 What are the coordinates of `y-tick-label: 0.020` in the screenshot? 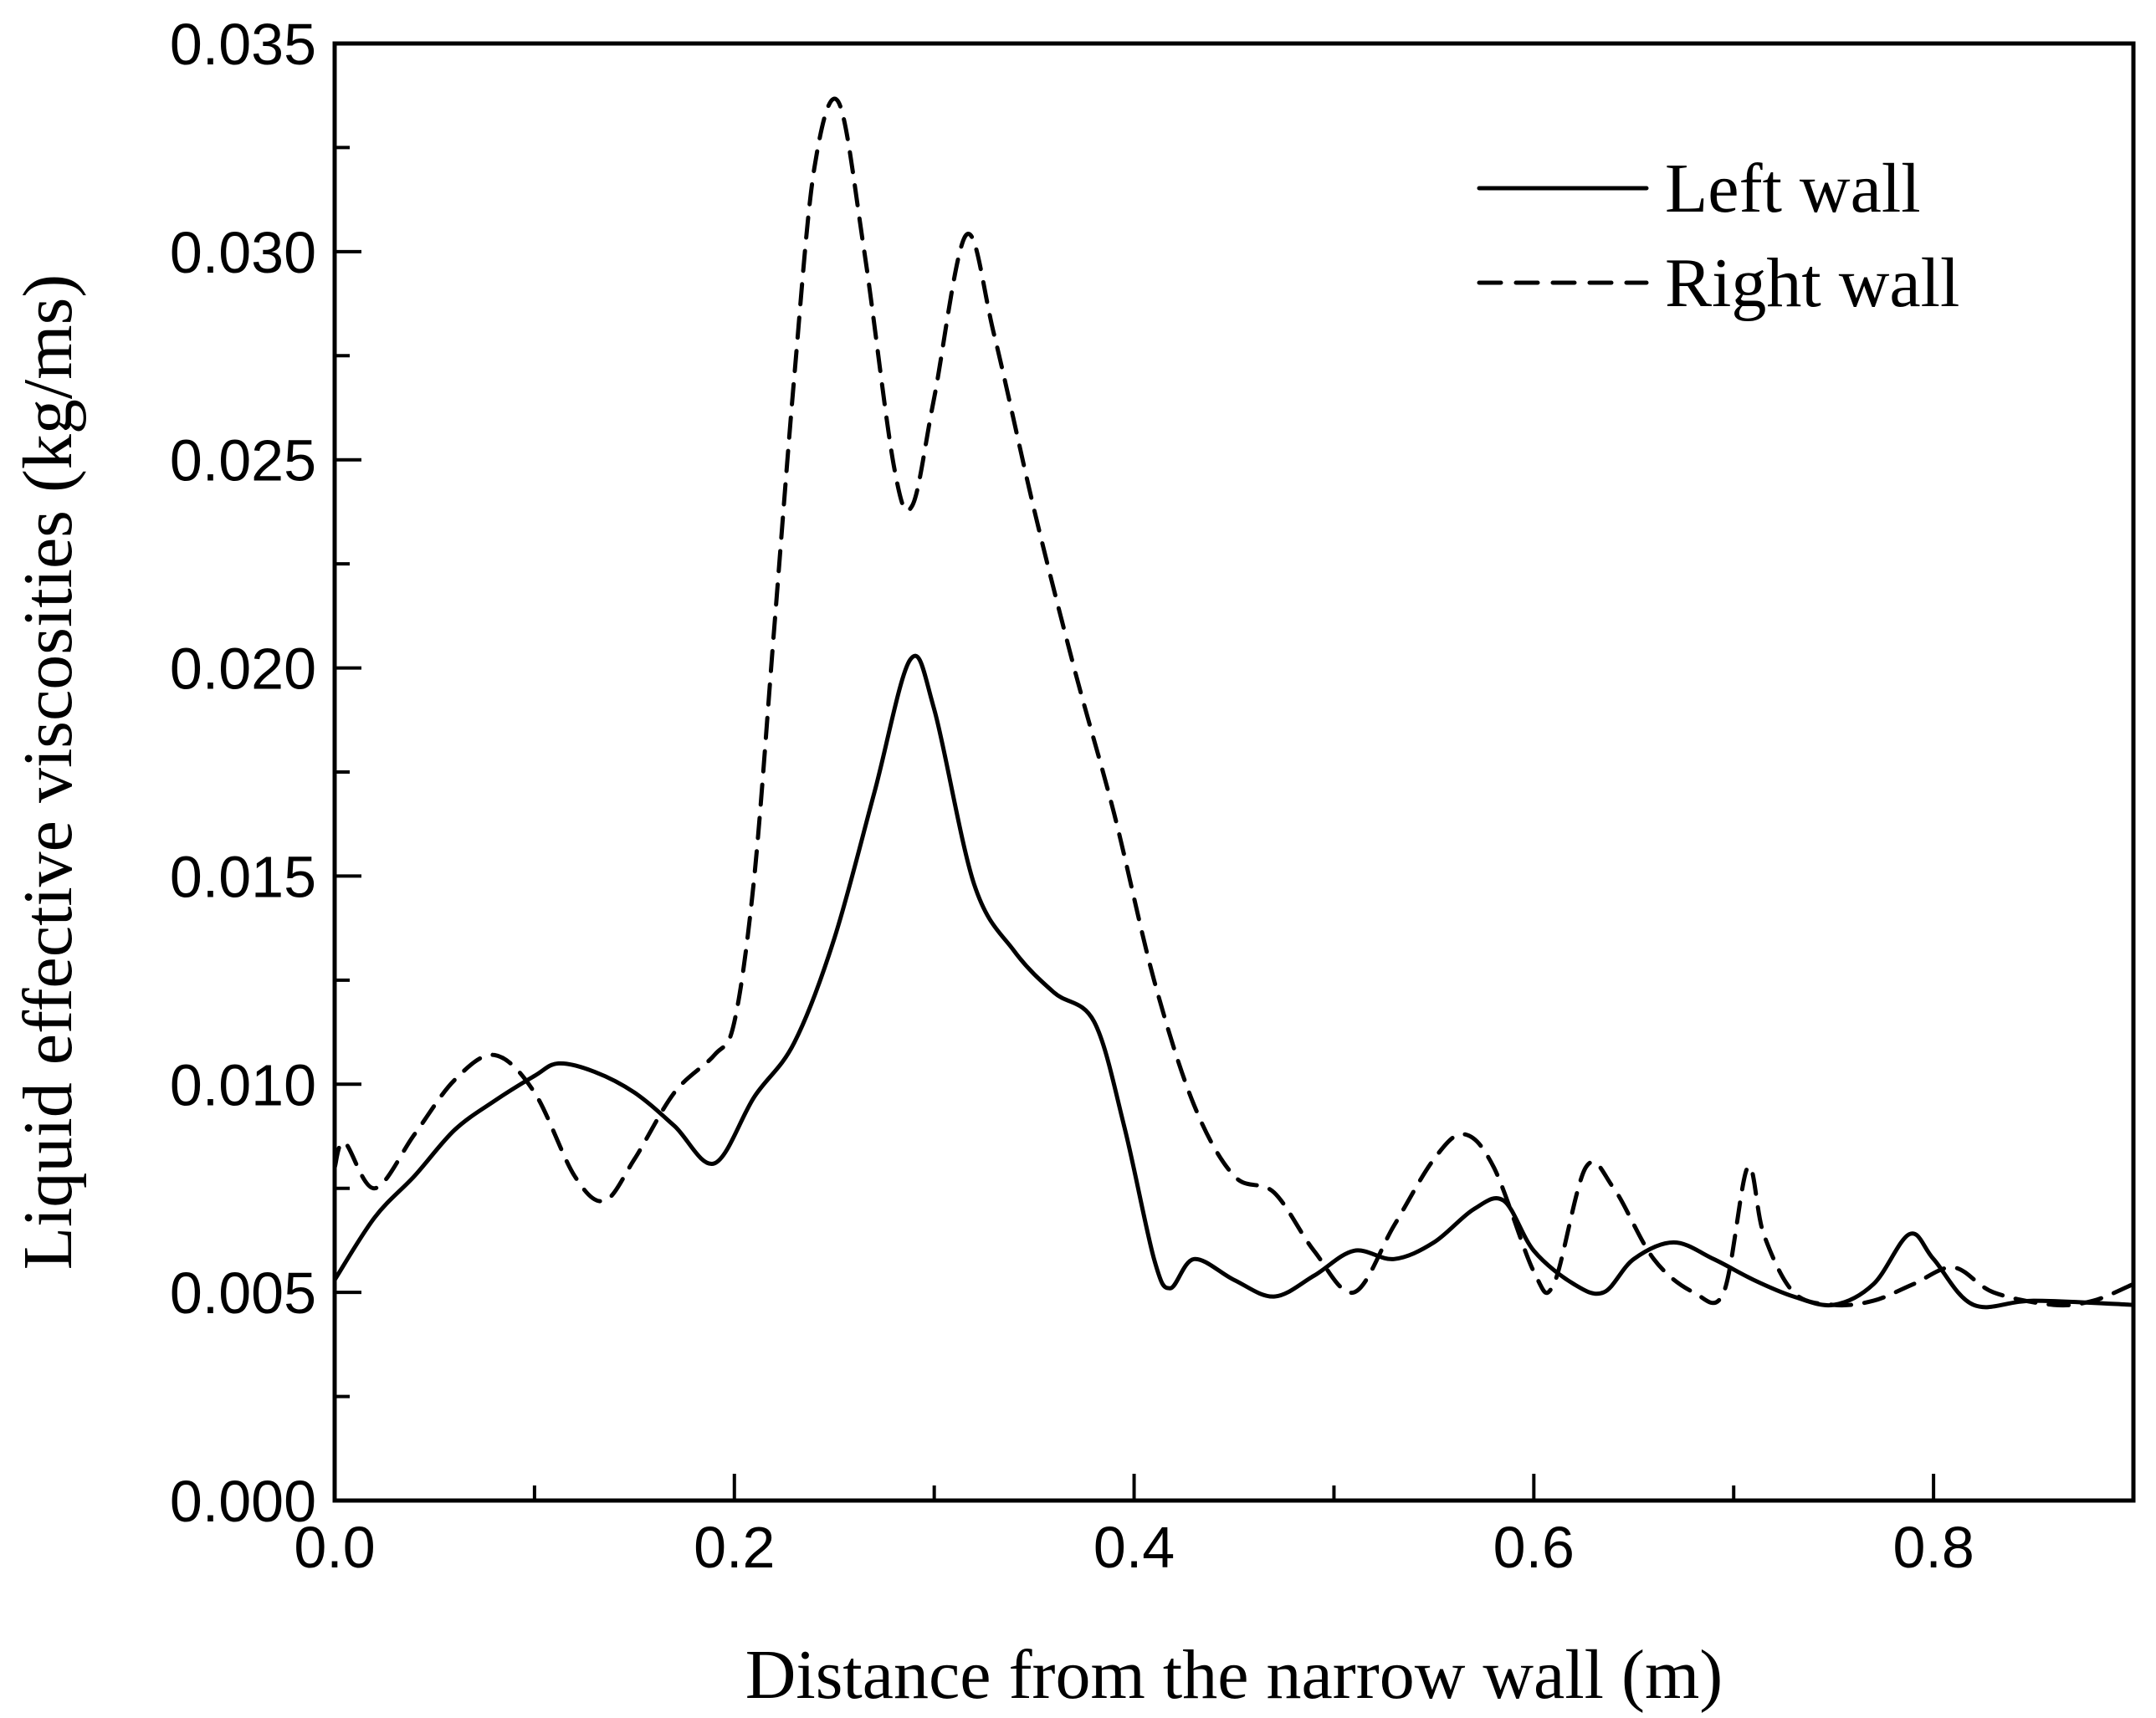 It's located at (243, 669).